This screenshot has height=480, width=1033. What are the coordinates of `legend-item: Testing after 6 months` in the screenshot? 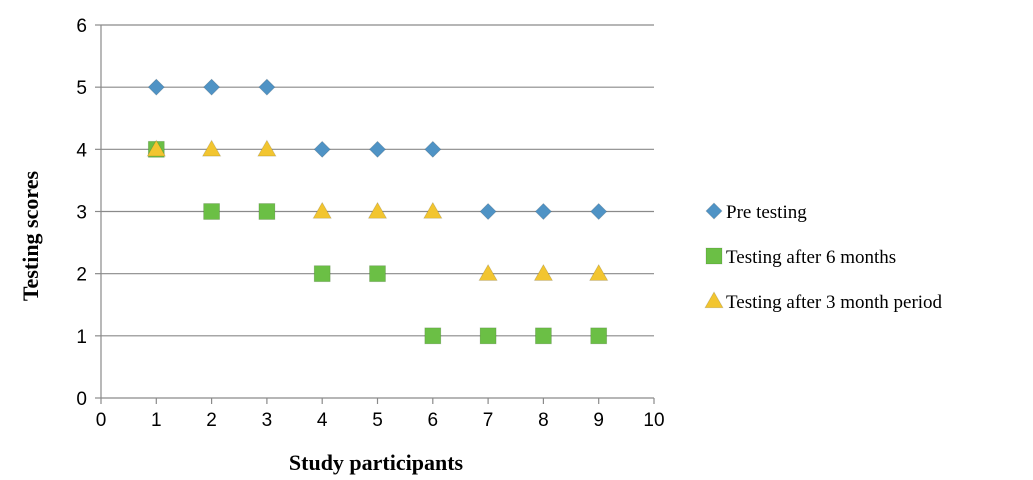 It's located at (800, 257).